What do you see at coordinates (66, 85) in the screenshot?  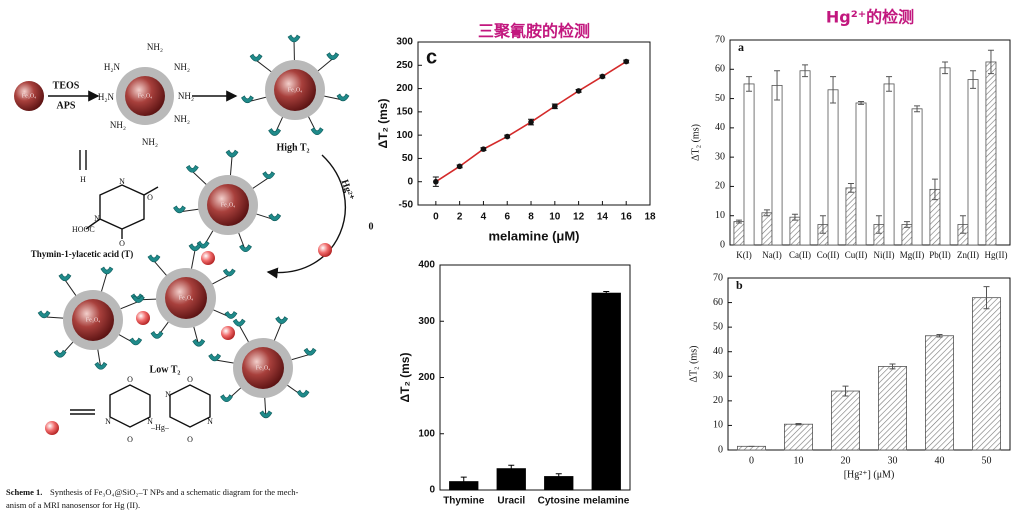 I see `reagent: TEOS` at bounding box center [66, 85].